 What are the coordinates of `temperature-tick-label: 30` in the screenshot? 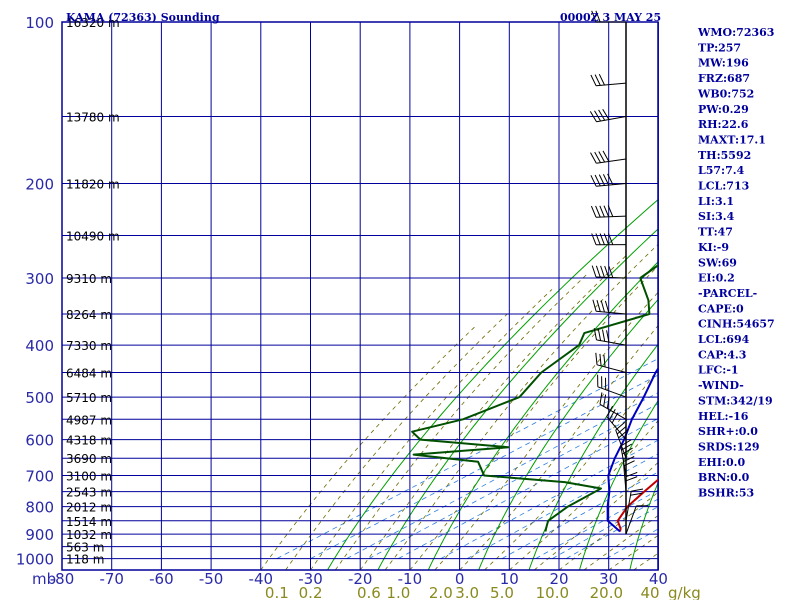 It's located at (608, 579).